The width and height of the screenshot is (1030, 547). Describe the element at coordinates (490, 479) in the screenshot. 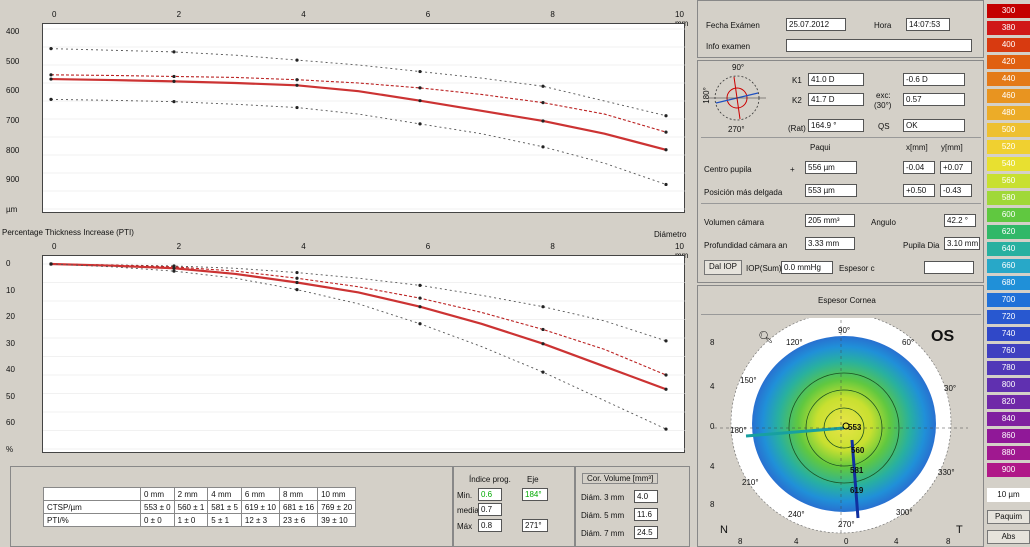

I see `index-prog-title: Índice prog.` at that location.